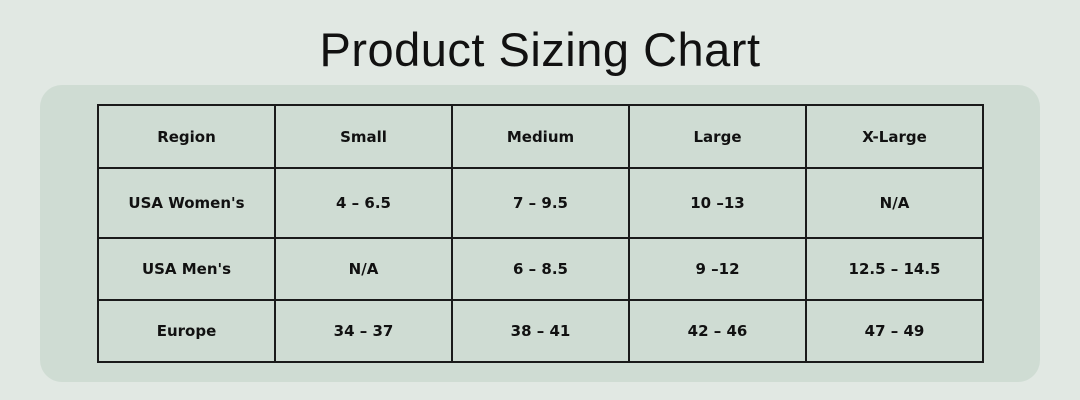 This screenshot has width=1080, height=400. Describe the element at coordinates (186, 203) in the screenshot. I see `cell: USA Women's` at that location.